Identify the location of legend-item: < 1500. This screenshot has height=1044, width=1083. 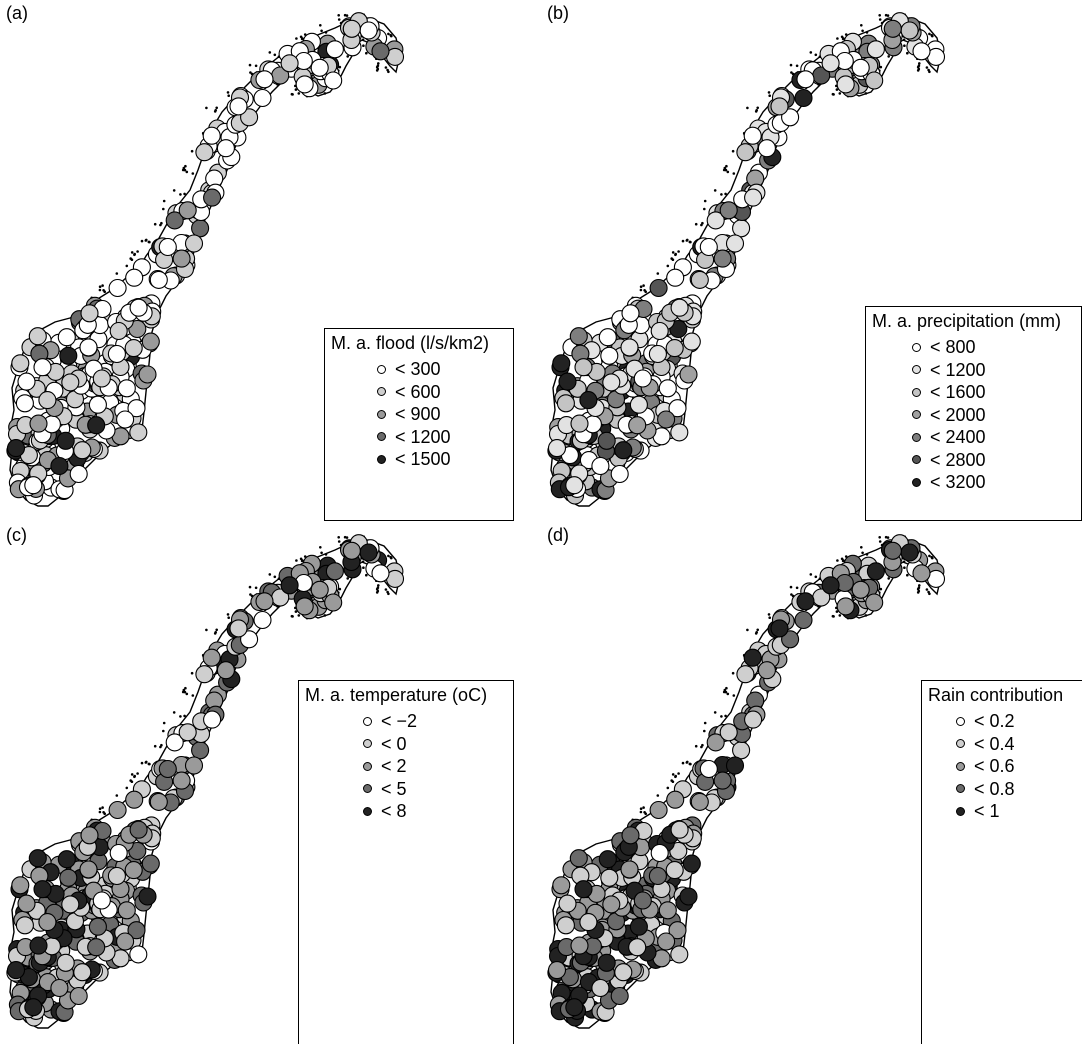
(445, 459).